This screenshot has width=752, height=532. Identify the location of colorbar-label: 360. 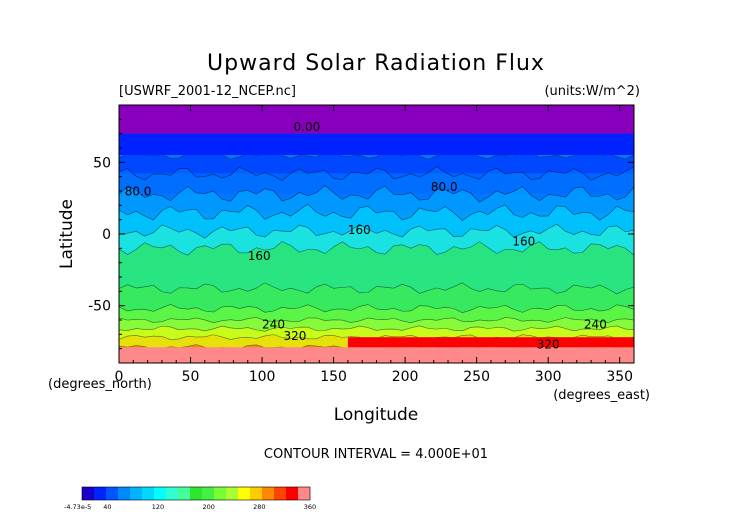
(310, 507).